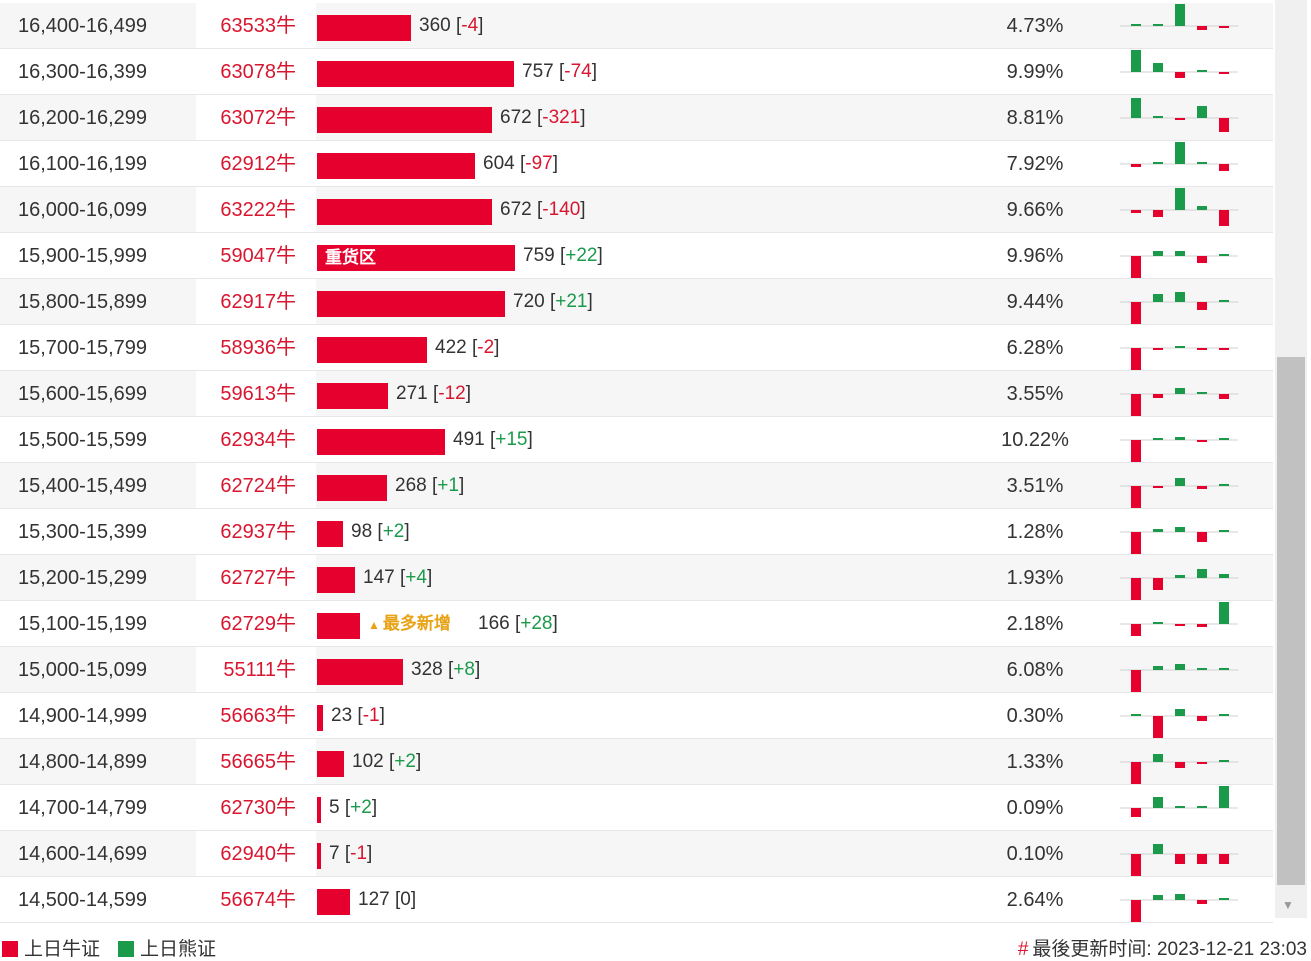  What do you see at coordinates (636, 808) in the screenshot?
I see `table-row: 14,700-14,799 62730牛 5 [+2] 0.09%` at bounding box center [636, 808].